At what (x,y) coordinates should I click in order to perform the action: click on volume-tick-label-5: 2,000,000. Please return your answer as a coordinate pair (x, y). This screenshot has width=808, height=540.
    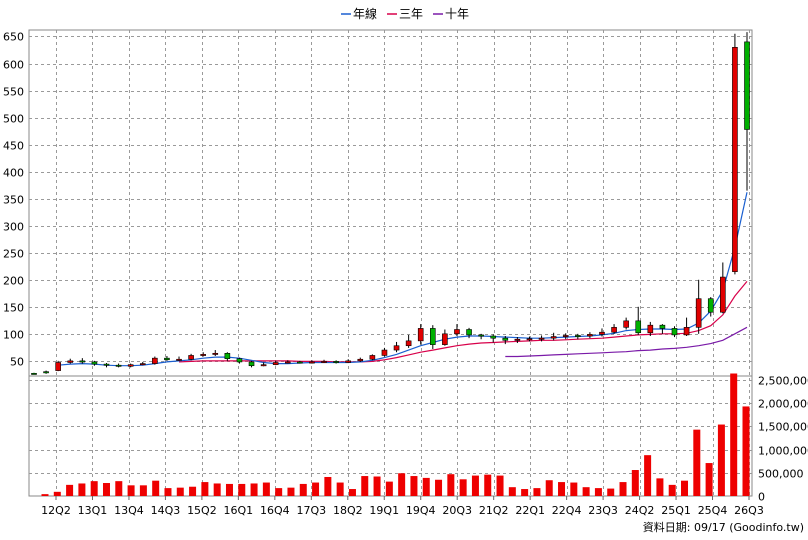
    Looking at the image, I should click on (783, 404).